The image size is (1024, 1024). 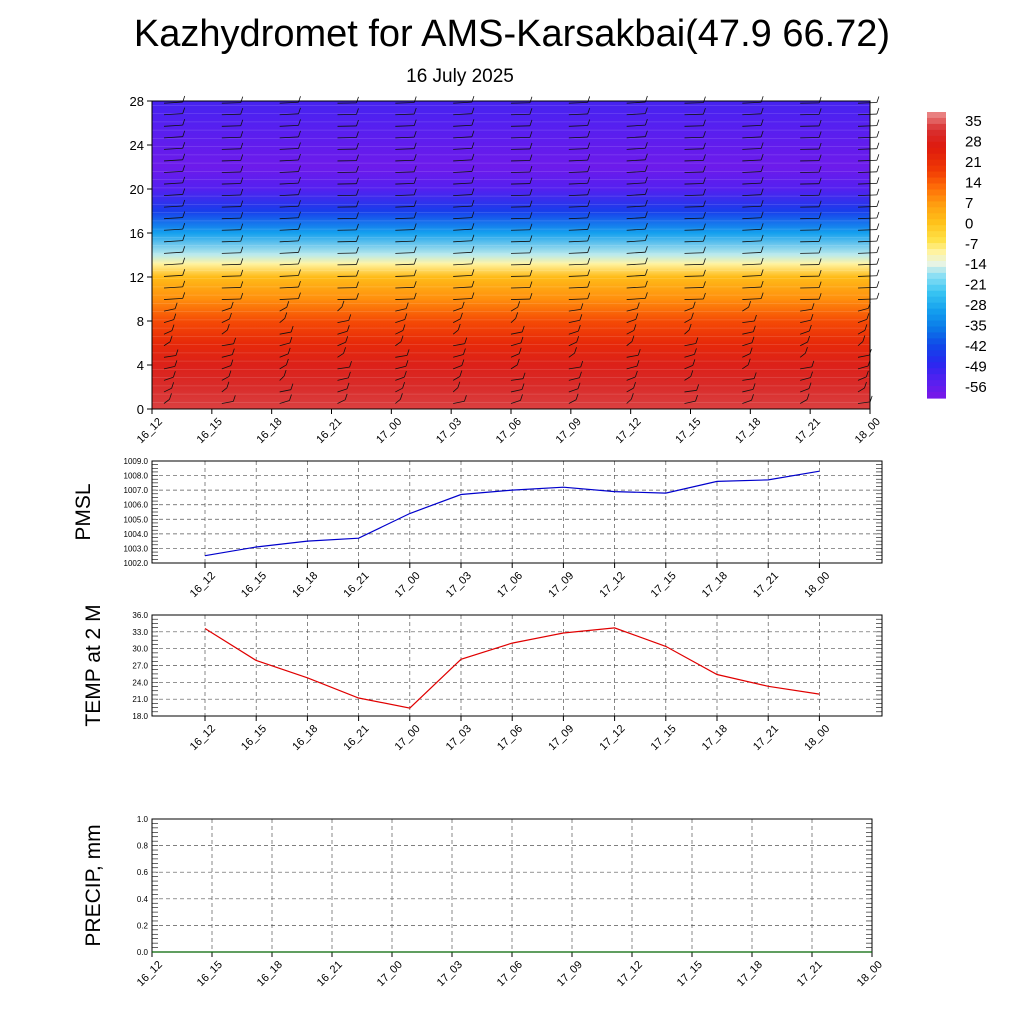 I want to click on x-tick-label: 17_18, so click(x=748, y=431).